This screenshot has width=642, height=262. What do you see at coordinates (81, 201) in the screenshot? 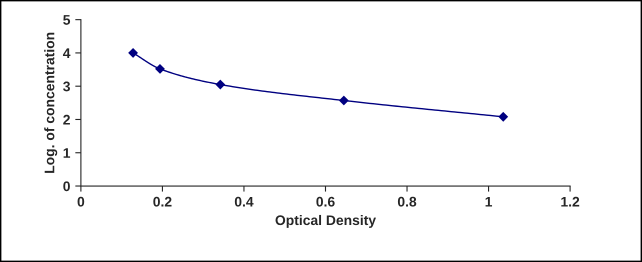
I see `x-tick-label: 0` at bounding box center [81, 201].